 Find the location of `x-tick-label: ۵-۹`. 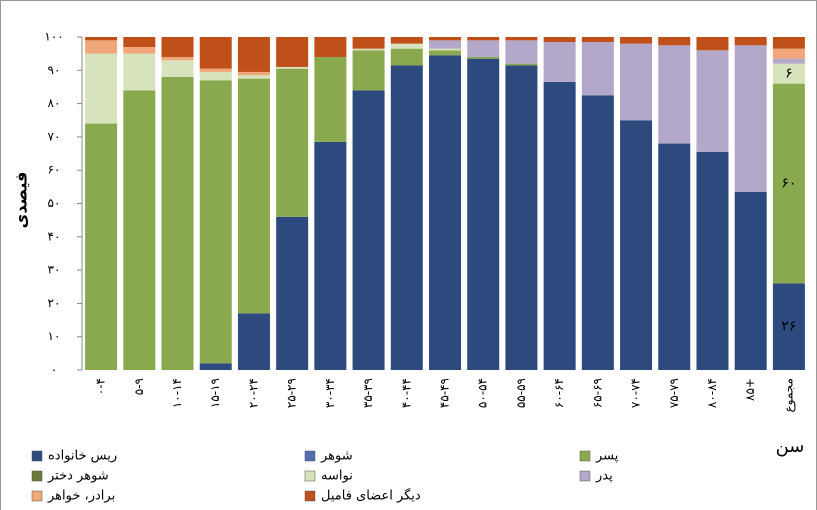

x-tick-label: ۵-۹ is located at coordinates (139, 386).